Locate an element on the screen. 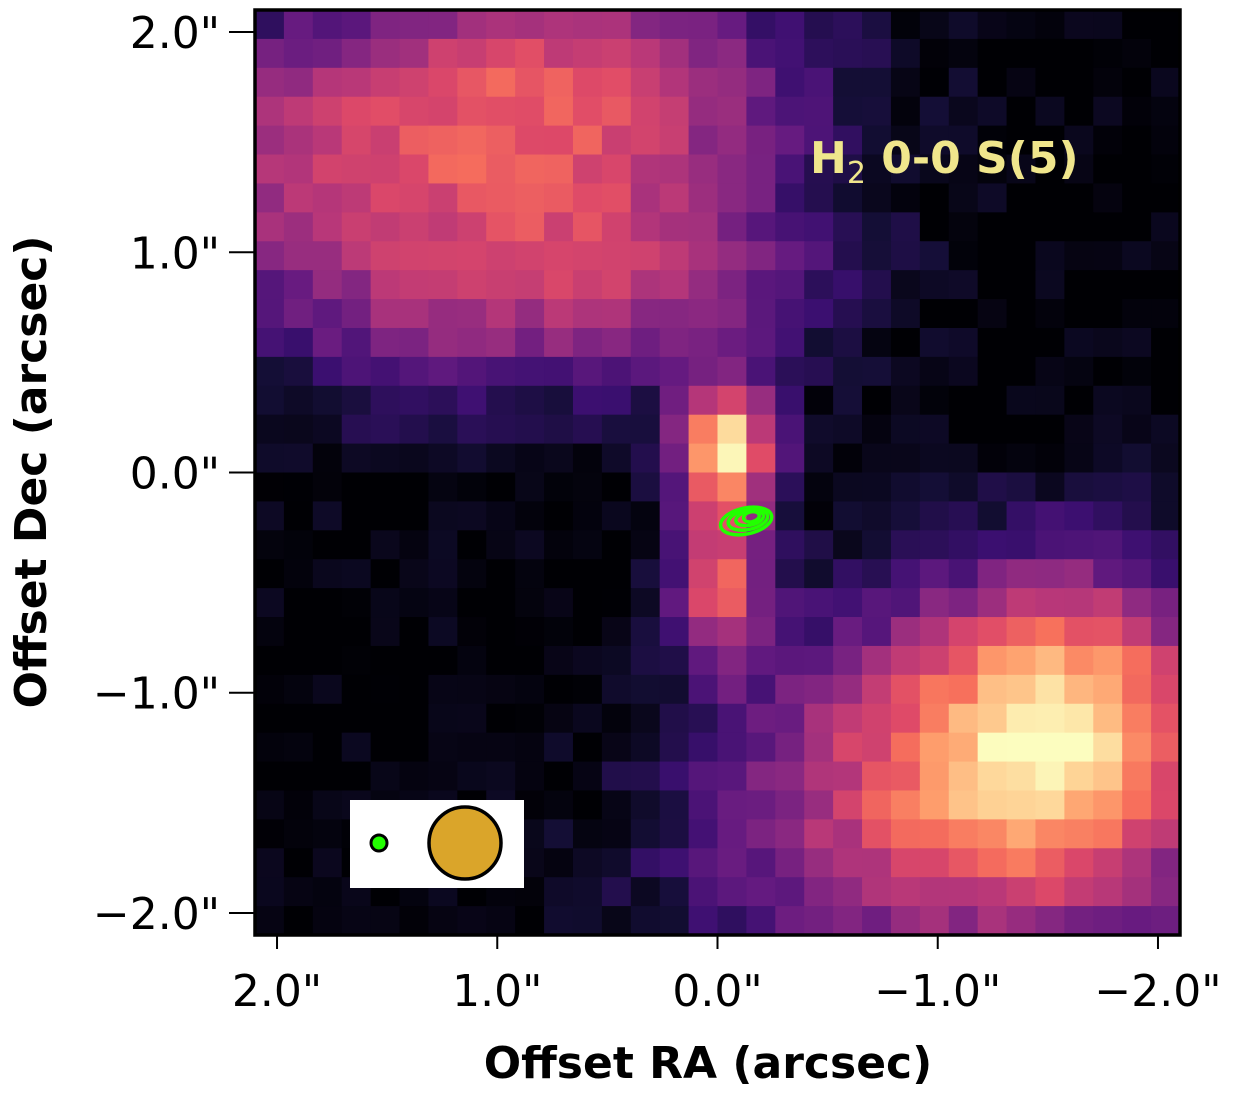 This screenshot has width=1237, height=1098. x-tick-label: −2.0" is located at coordinates (1157, 991).